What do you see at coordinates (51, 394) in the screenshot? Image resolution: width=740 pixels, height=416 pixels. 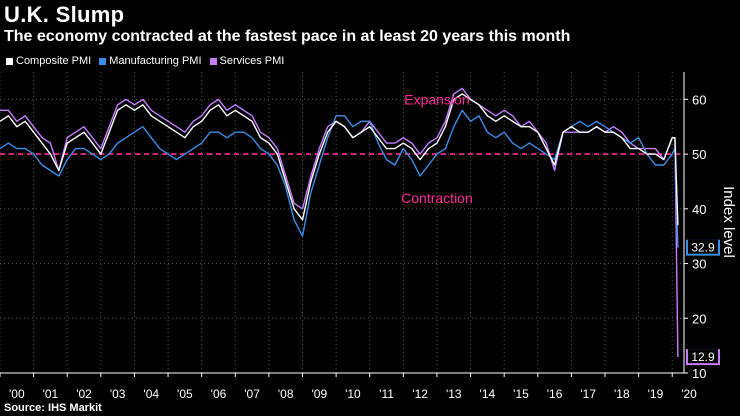 I see `x-tick-label-2001: '01` at bounding box center [51, 394].